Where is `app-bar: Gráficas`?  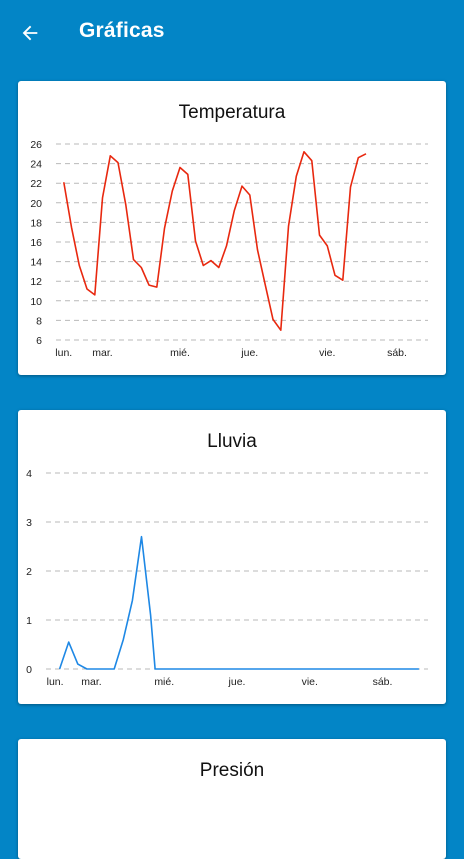
app-bar: Gráficas is located at coordinates (232, 33).